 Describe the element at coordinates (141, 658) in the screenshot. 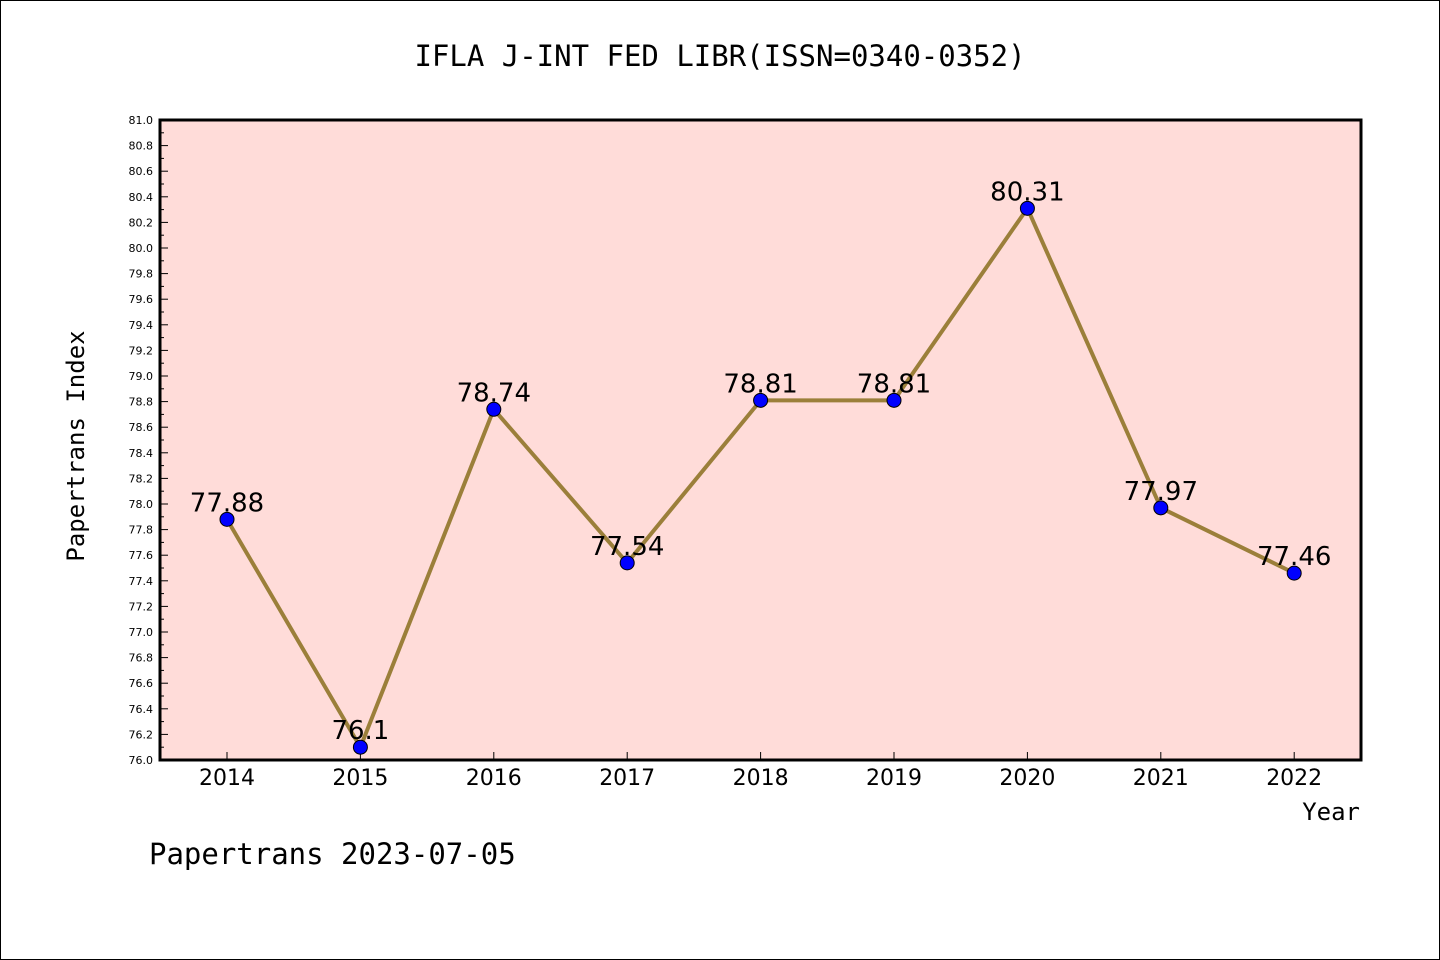

I see `y-tick-label: 76.8` at that location.